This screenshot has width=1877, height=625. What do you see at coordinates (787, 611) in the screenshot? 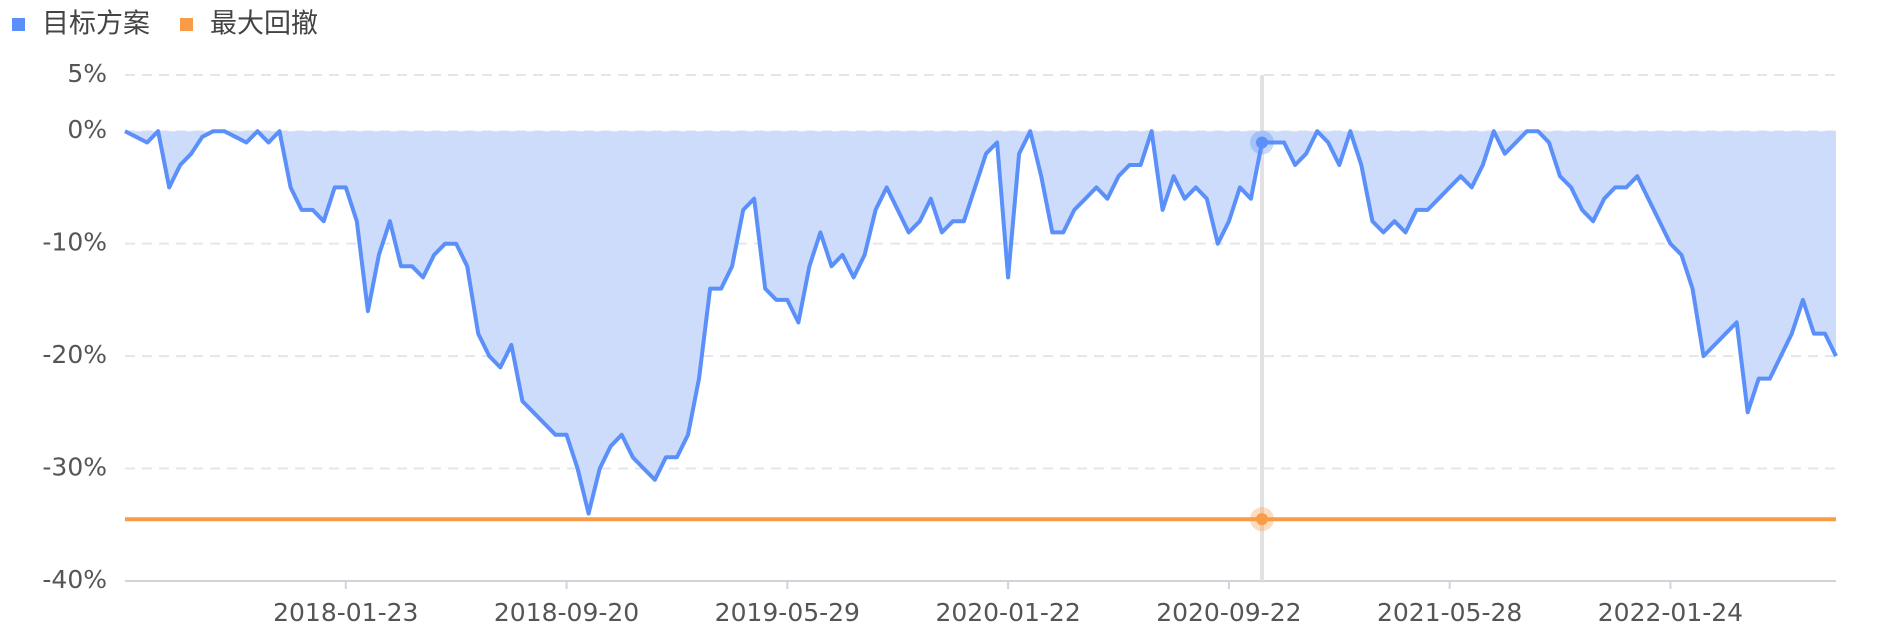
I see `x-tick-label: 2019-05-29` at bounding box center [787, 611].